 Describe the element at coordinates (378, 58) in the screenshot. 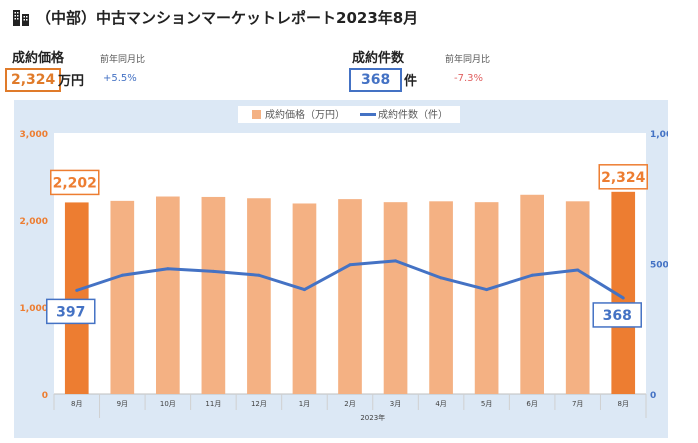

I see `count-kpi-label: 成約件数` at that location.